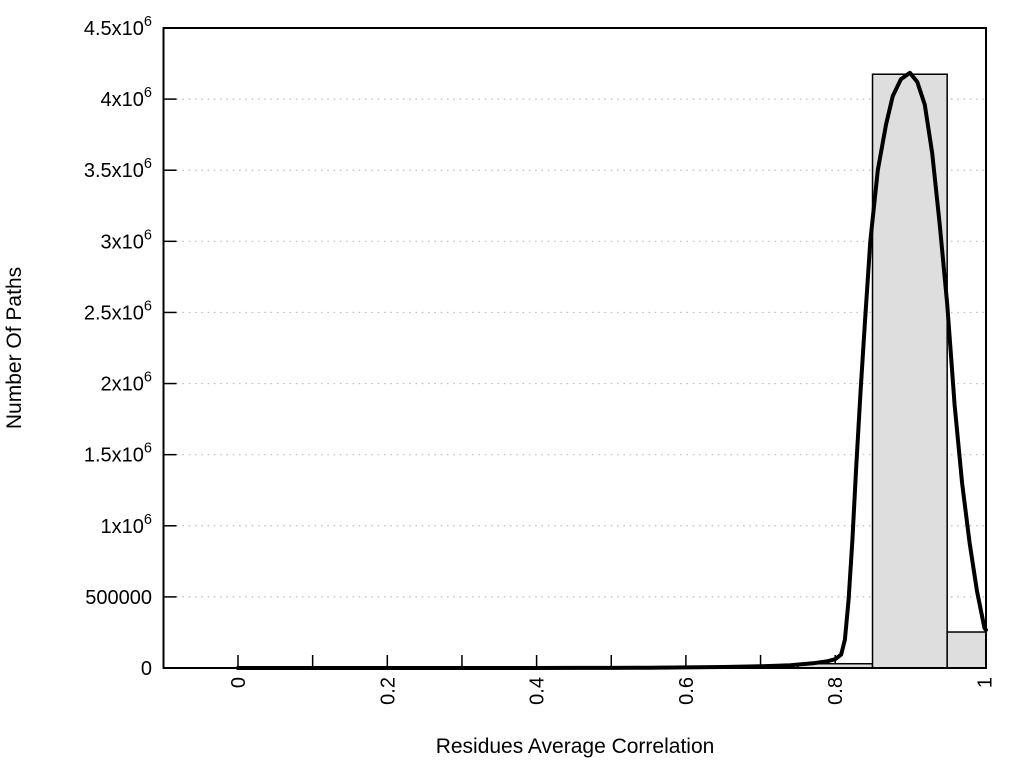 The width and height of the screenshot is (1024, 768). Describe the element at coordinates (126, 98) in the screenshot. I see `y-tick-label: 4x10⁶` at that location.